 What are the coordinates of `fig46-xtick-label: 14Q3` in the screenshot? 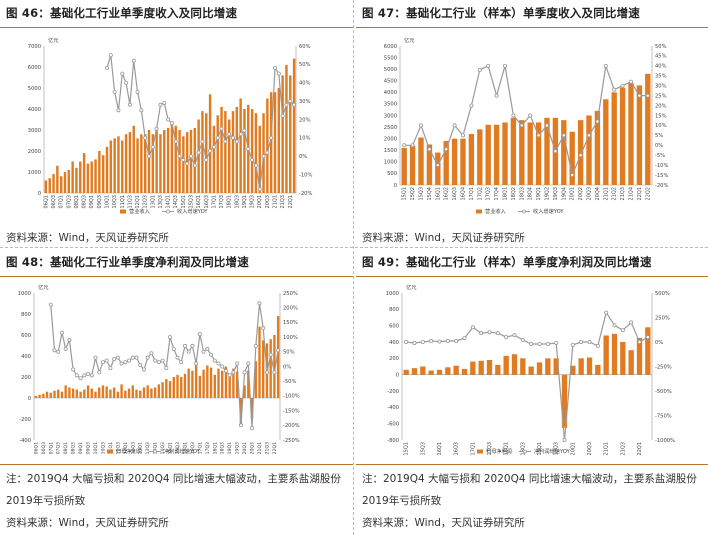 It's located at (176, 201).